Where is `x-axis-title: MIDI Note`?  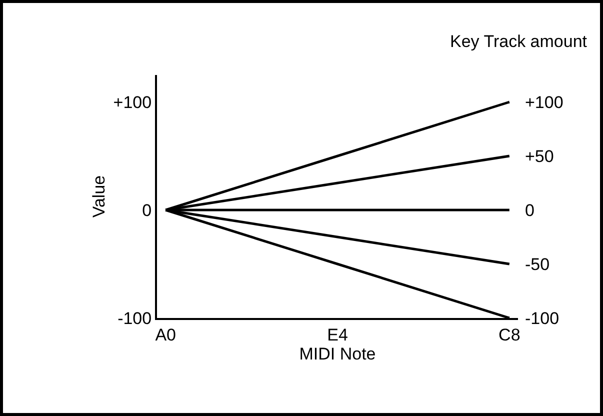
x-axis-title: MIDI Note is located at coordinates (337, 354).